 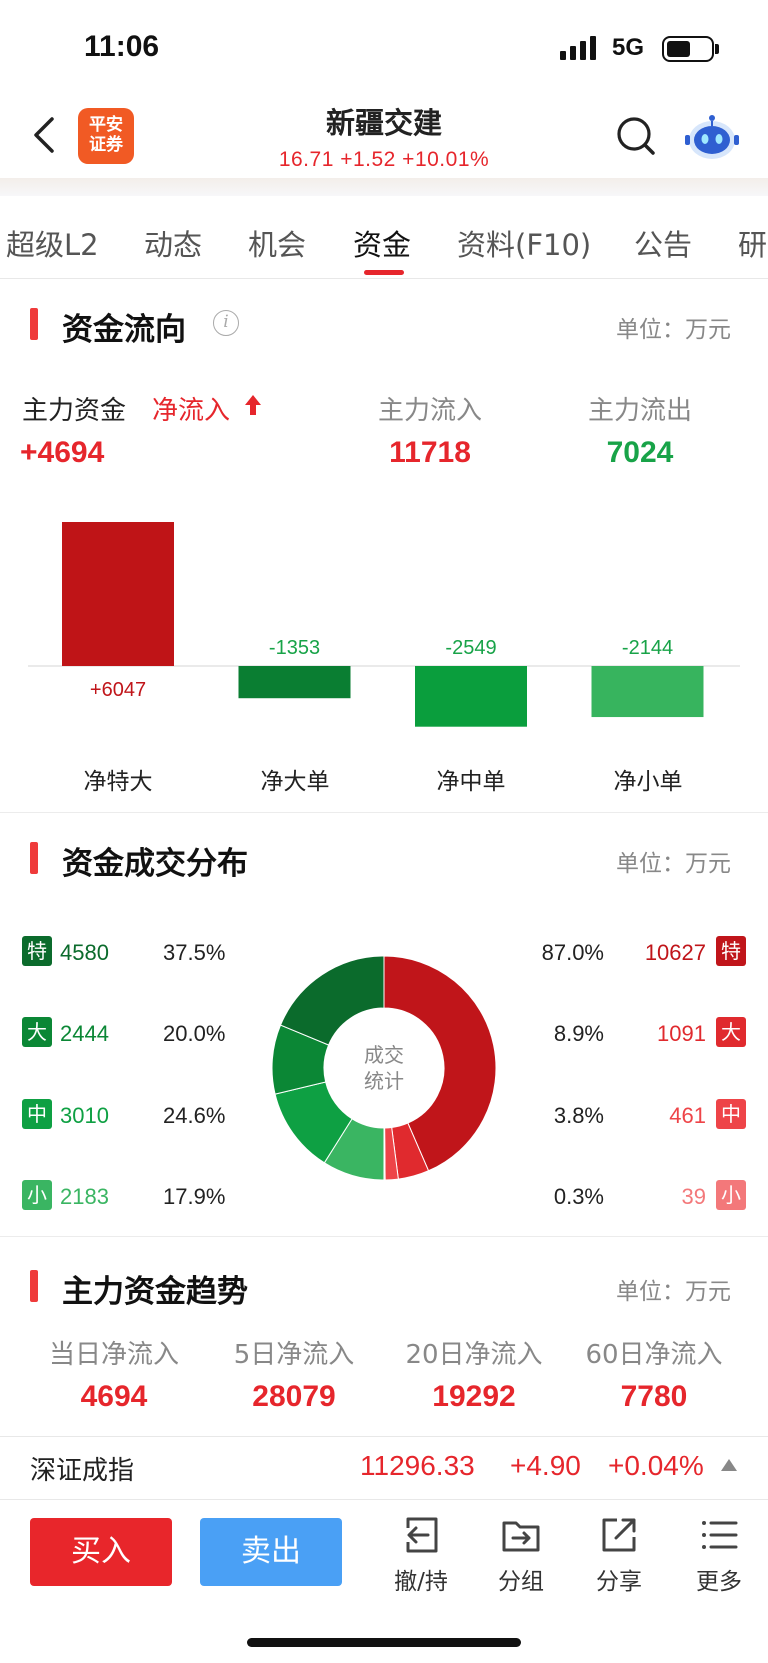 What do you see at coordinates (421, 1582) in the screenshot?
I see `tool-label: 撤/持` at bounding box center [421, 1582].